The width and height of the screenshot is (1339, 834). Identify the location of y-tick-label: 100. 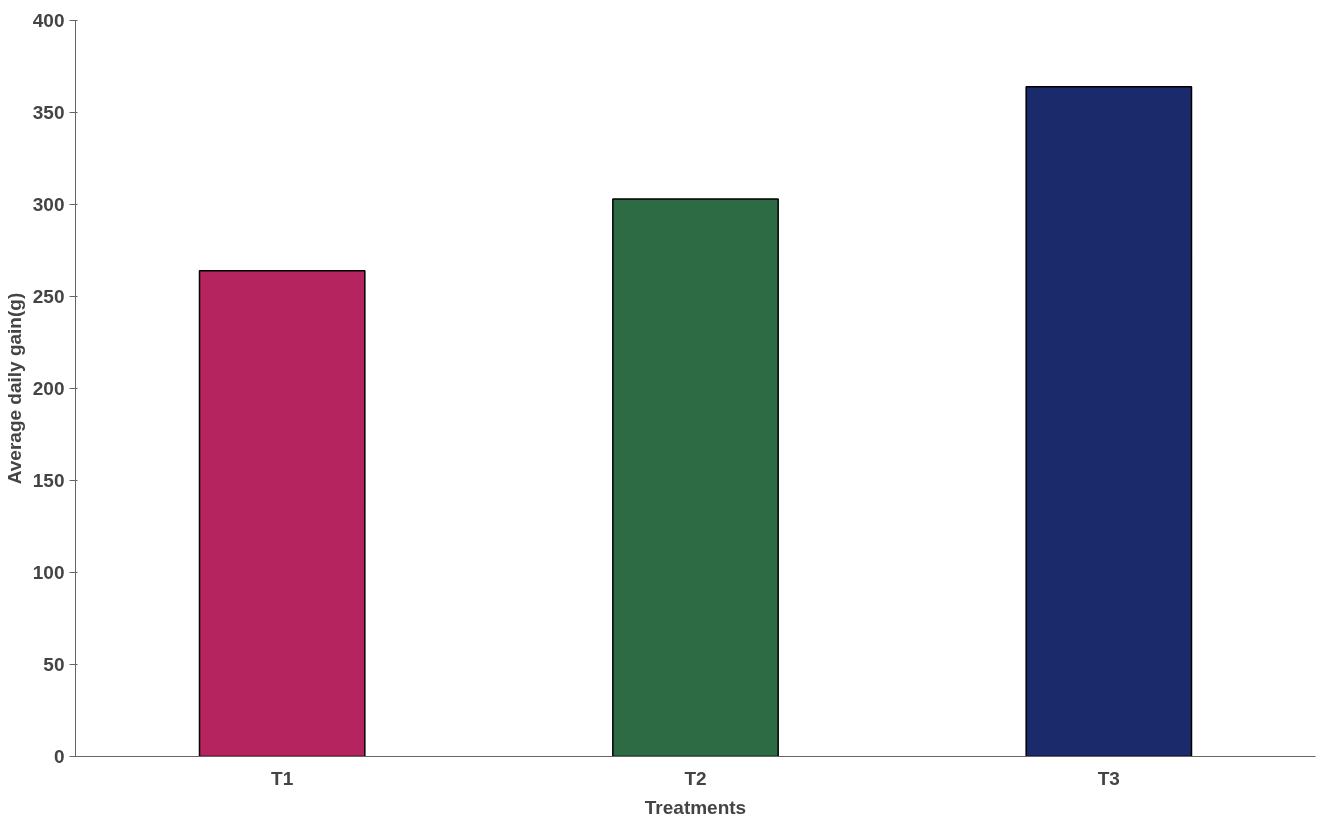
(48, 572).